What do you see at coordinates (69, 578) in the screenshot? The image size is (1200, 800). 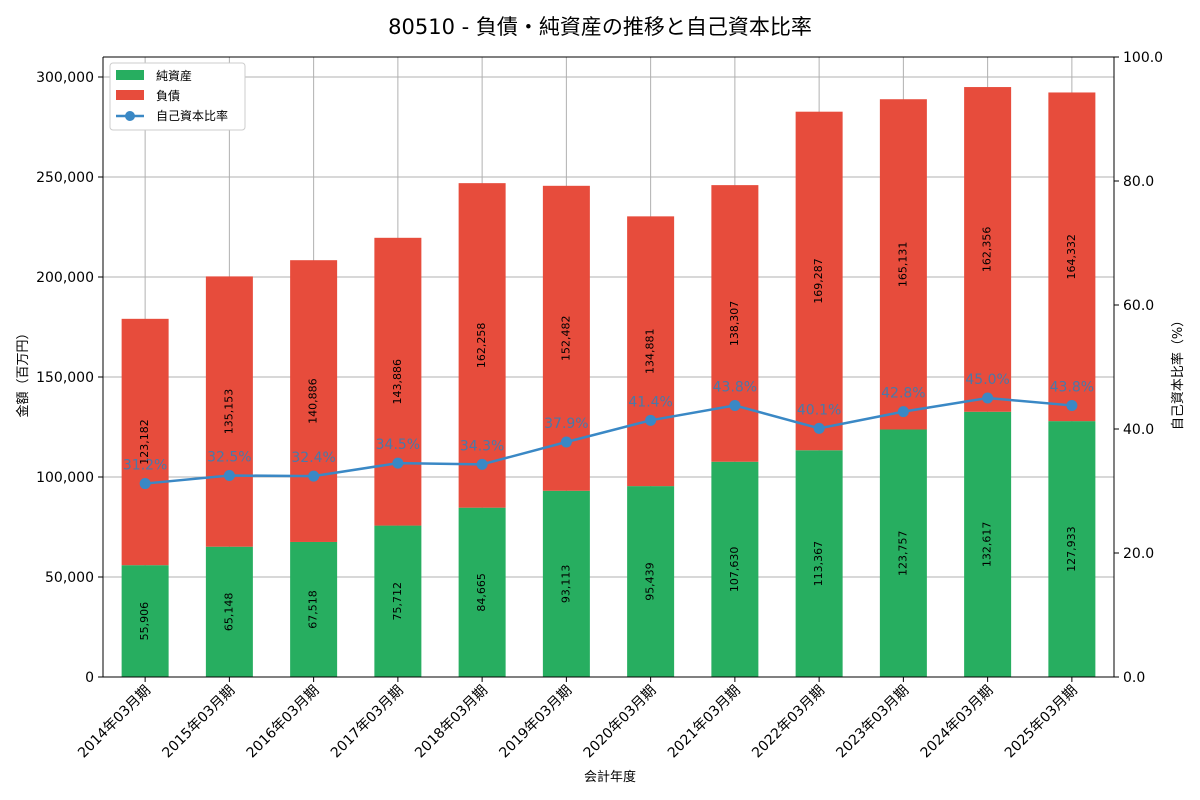 I see `y-tick-label: 50,000` at bounding box center [69, 578].